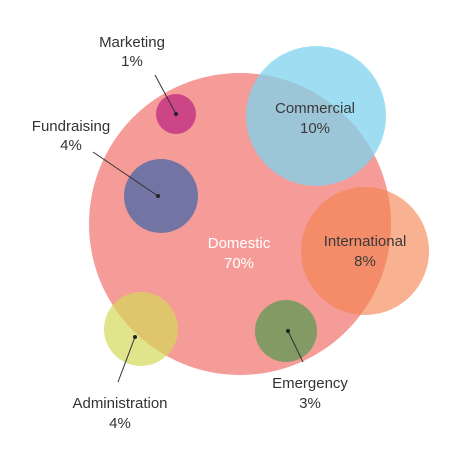  I want to click on dot-emergency, so click(288, 331).